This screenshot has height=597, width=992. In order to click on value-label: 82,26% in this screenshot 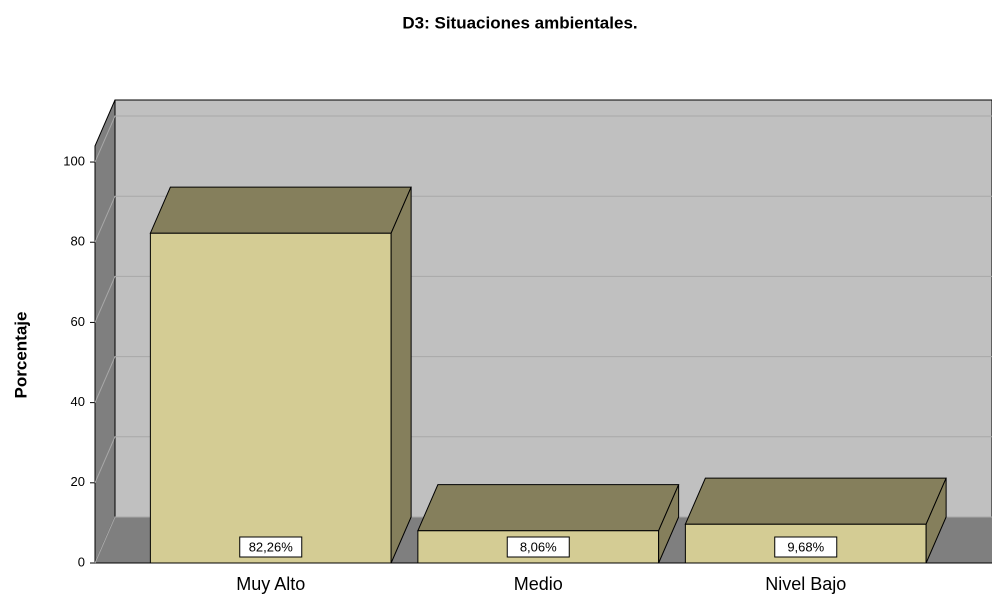, I will do `click(271, 546)`.